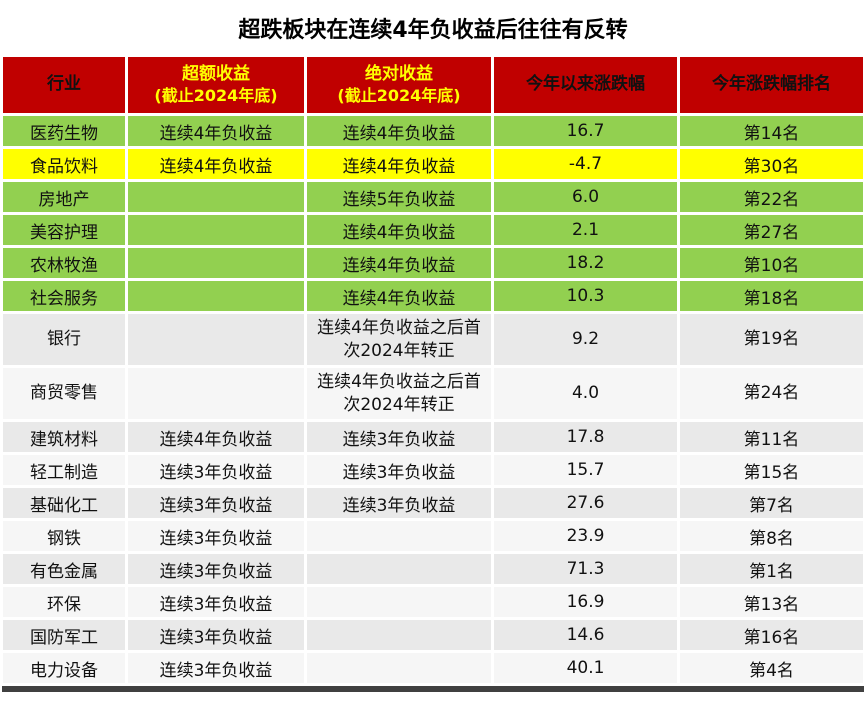 The height and width of the screenshot is (703, 866). Describe the element at coordinates (399, 95) in the screenshot. I see `header-absolute-sublabel: (截止2024年底)` at that location.